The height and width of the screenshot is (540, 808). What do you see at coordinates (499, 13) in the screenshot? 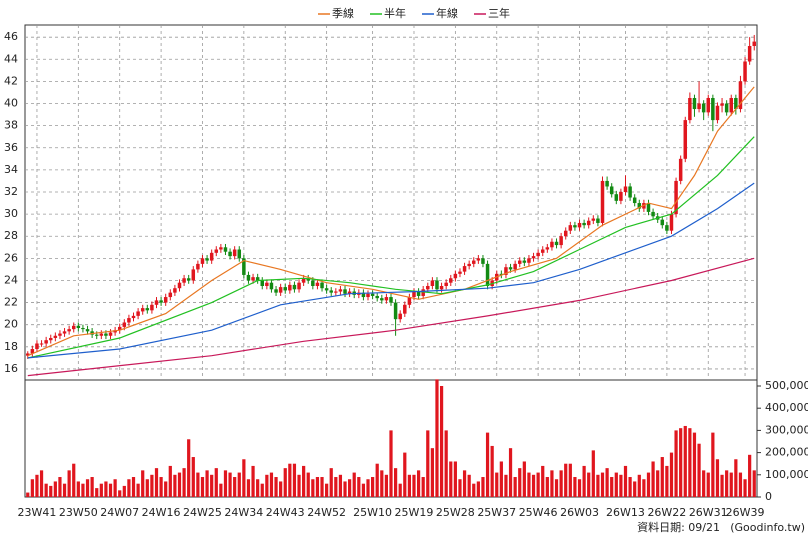
I see `legend-label: 三年` at bounding box center [499, 13].